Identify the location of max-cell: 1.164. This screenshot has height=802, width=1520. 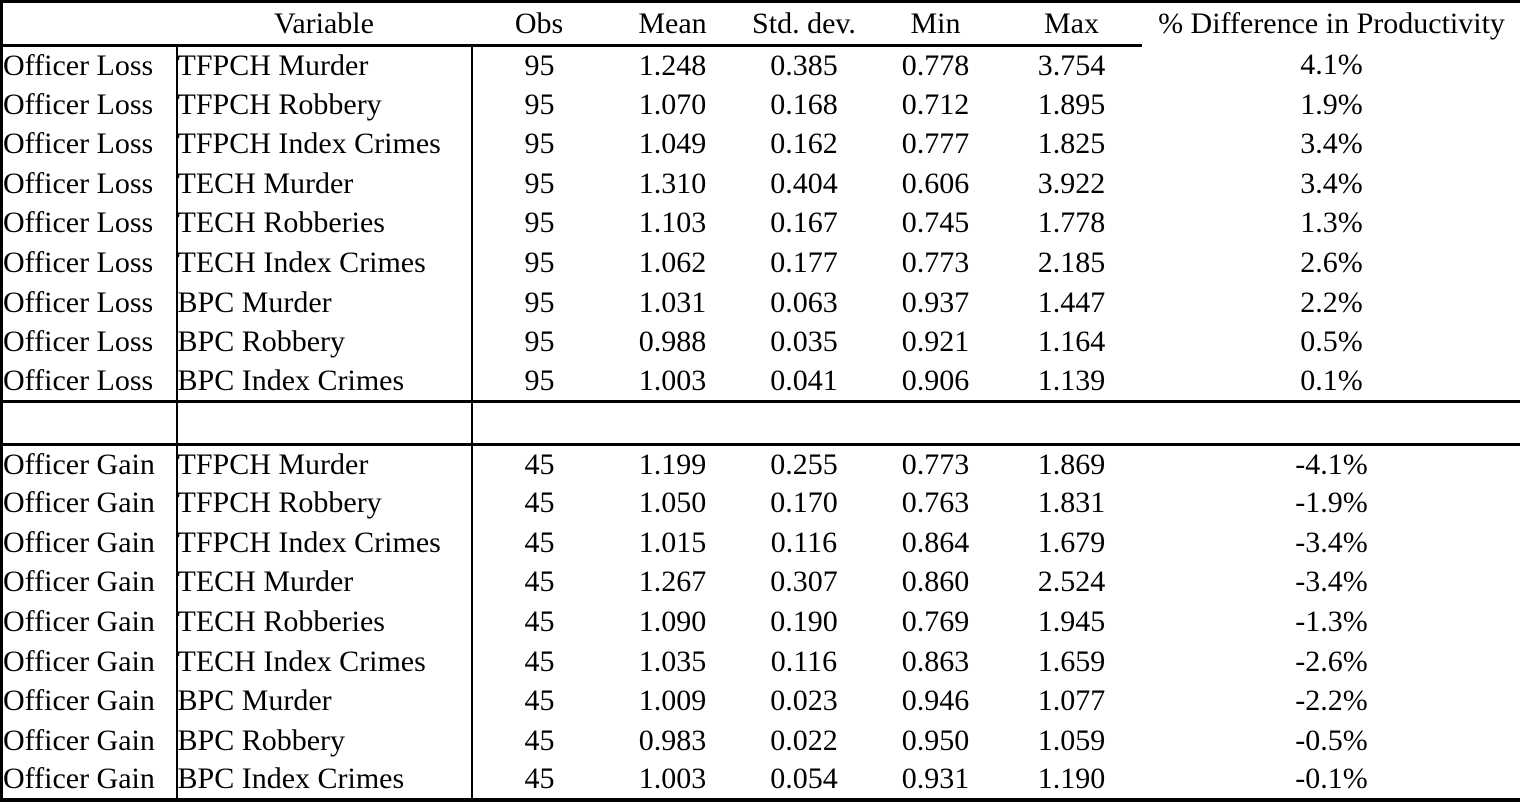
(1071, 342).